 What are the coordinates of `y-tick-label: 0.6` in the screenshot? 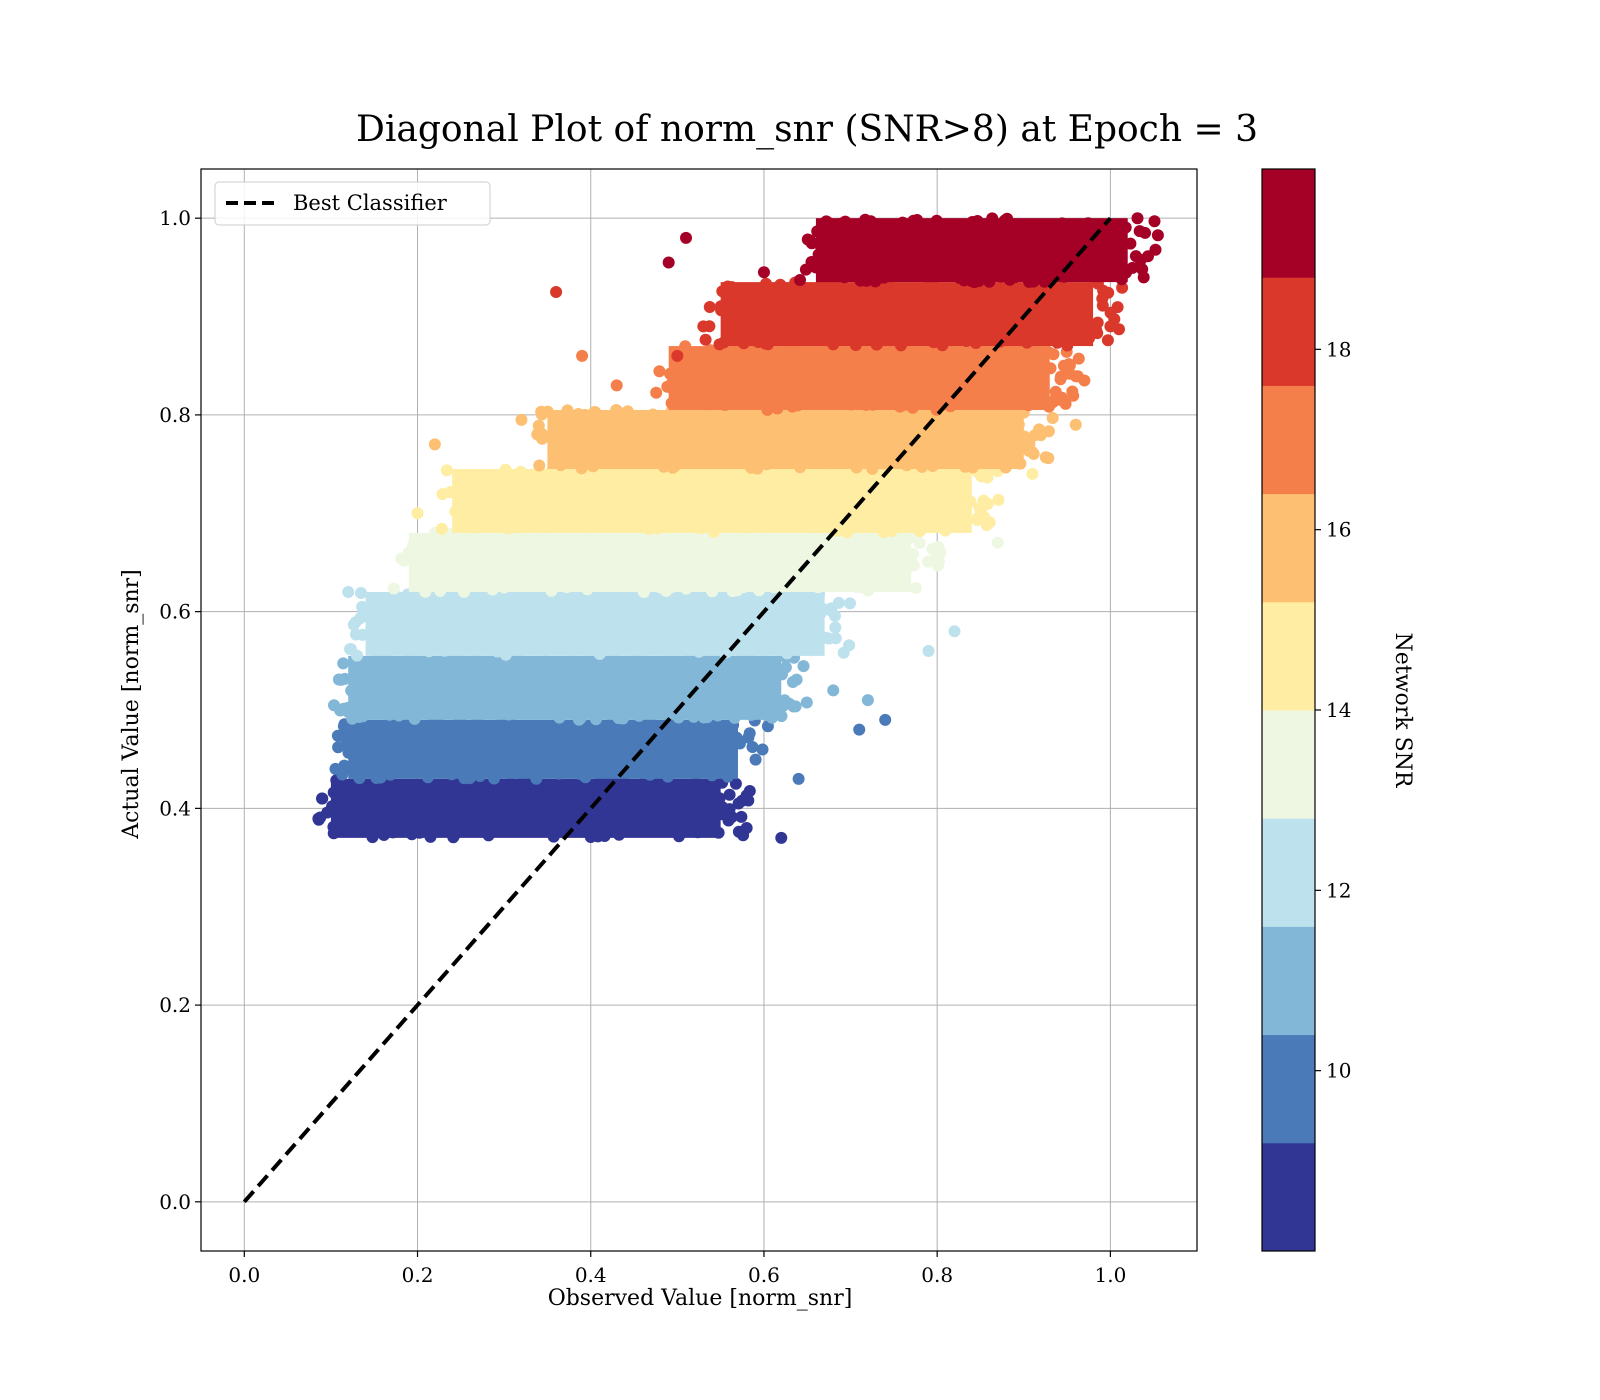 It's located at (175, 612).